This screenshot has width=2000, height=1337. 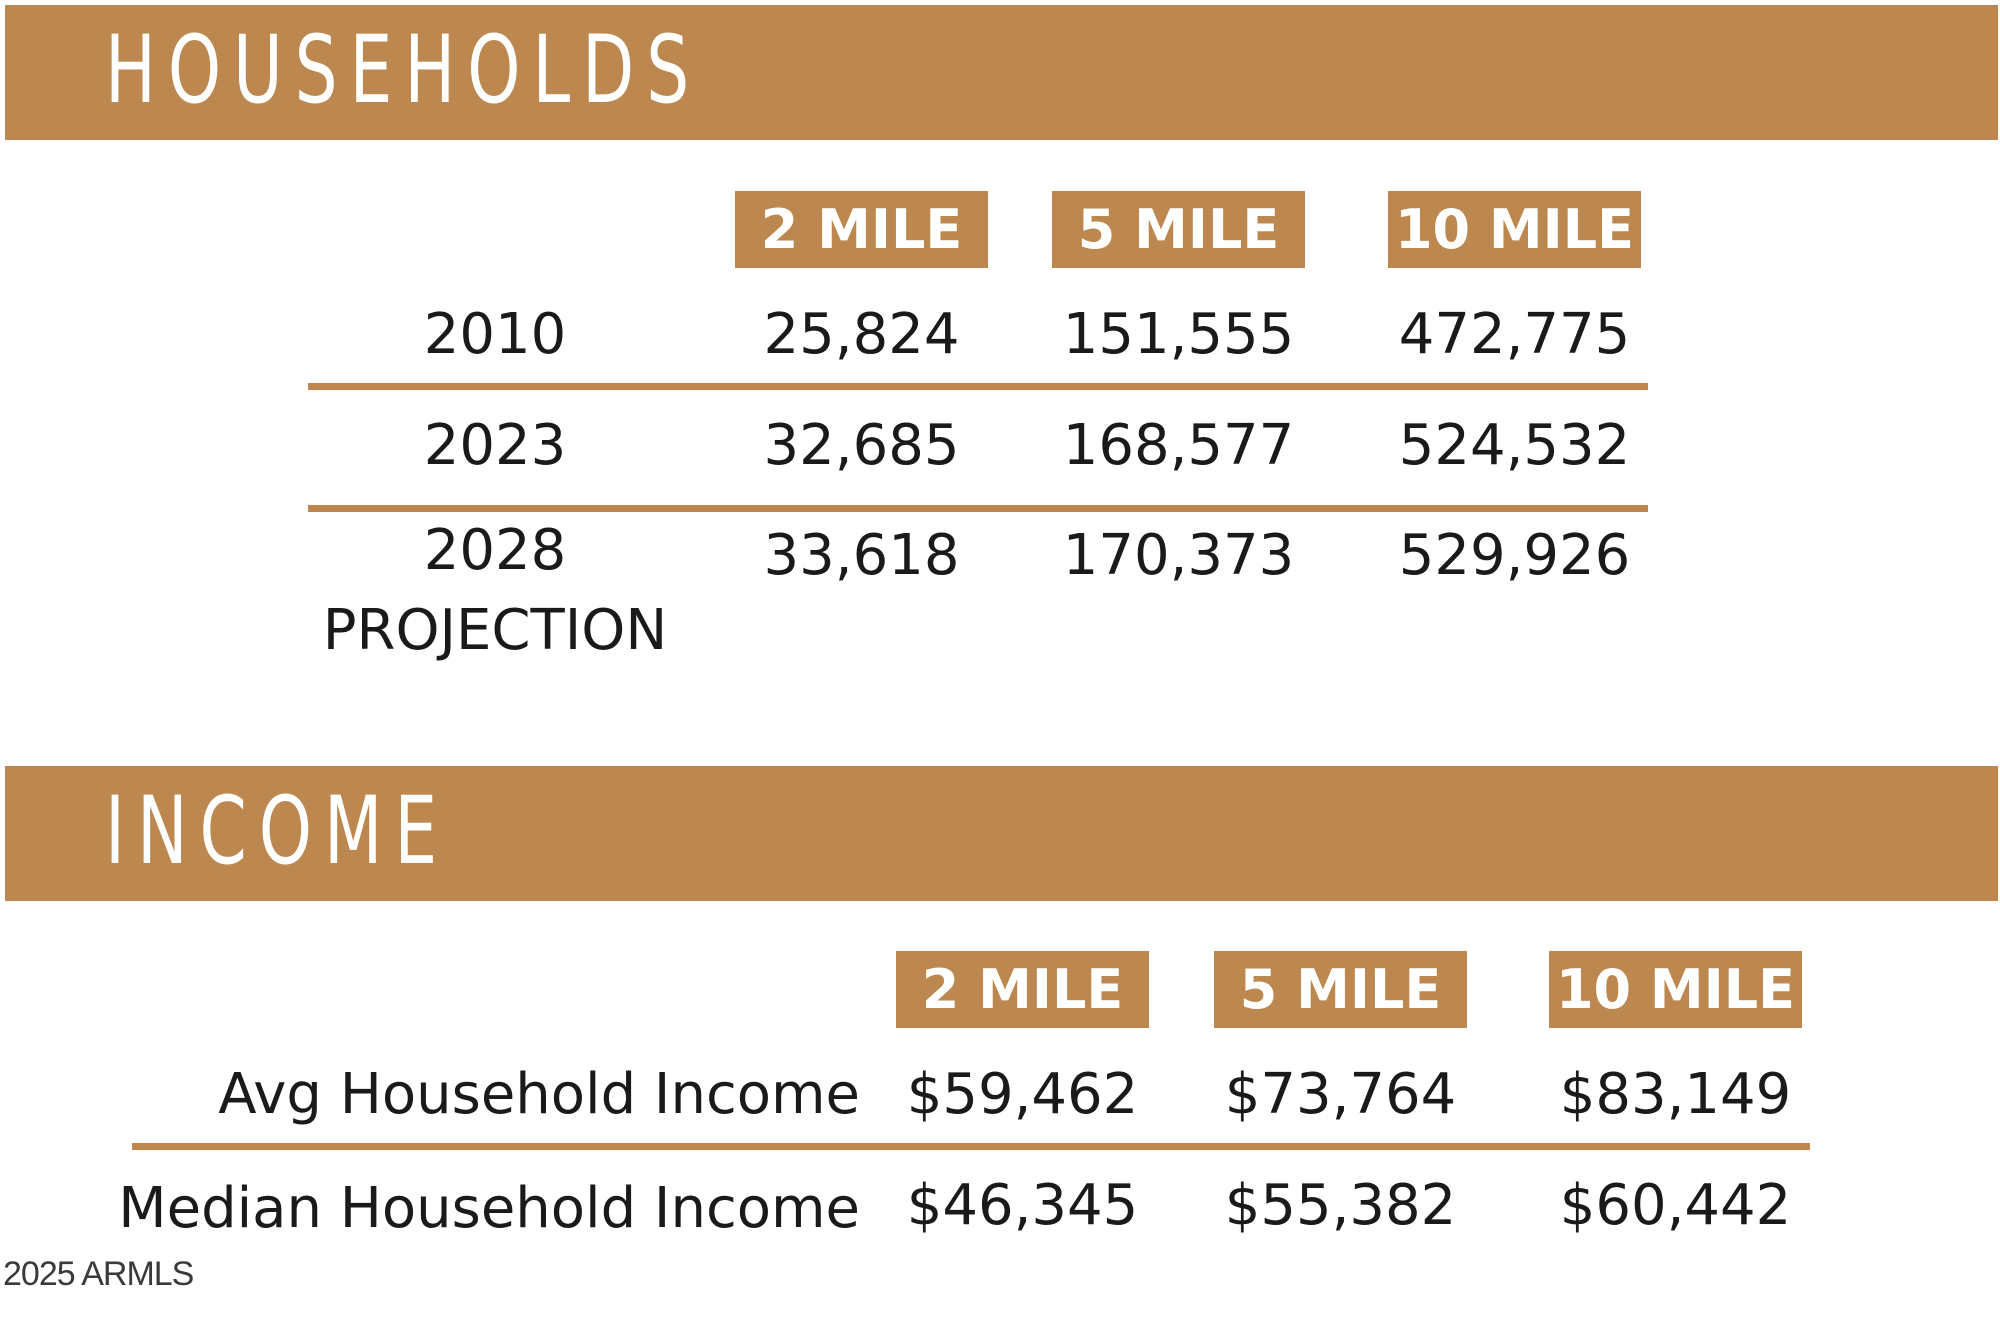 What do you see at coordinates (861, 445) in the screenshot?
I see `households-cell: 32,685` at bounding box center [861, 445].